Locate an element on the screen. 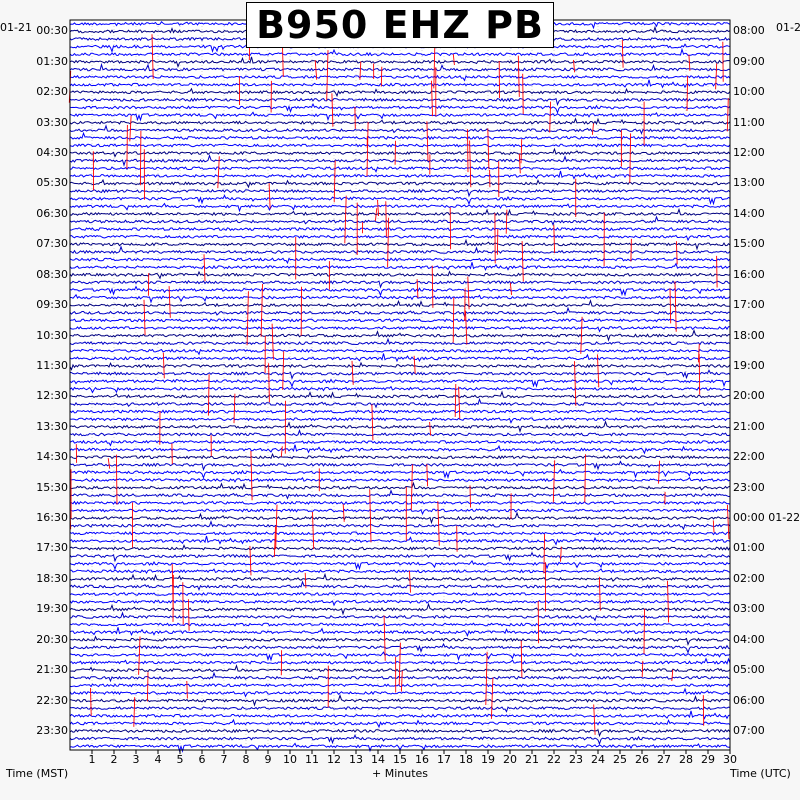 This screenshot has width=800, height=800. y-tick-label-left: 15:30 is located at coordinates (52, 487).